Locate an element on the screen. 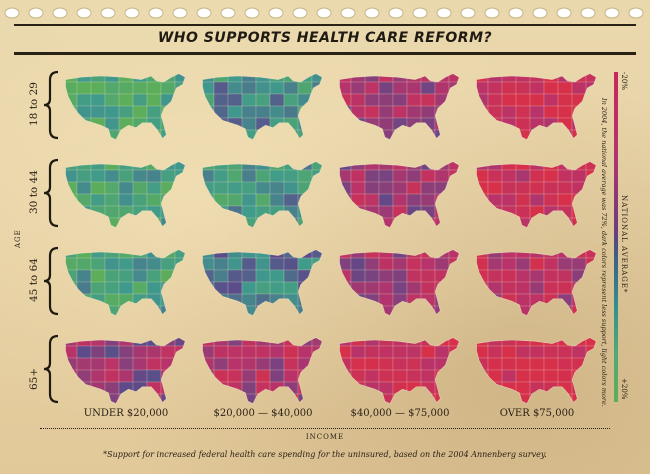  legend-top-label: -20% is located at coordinates (624, 81).